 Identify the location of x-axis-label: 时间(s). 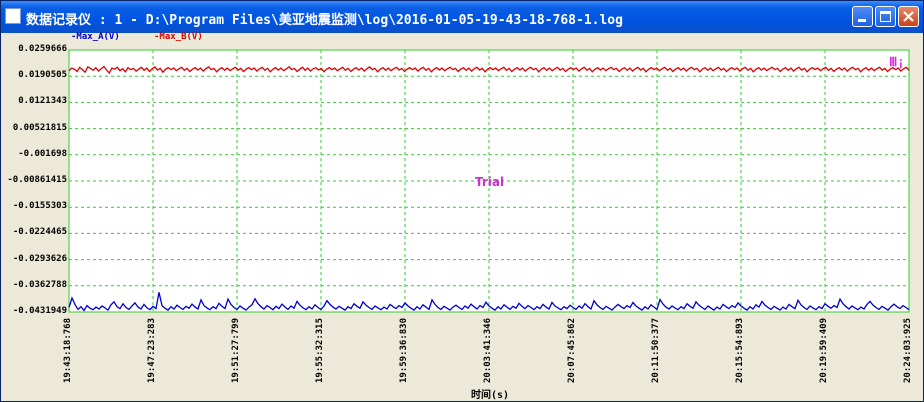
(490, 395).